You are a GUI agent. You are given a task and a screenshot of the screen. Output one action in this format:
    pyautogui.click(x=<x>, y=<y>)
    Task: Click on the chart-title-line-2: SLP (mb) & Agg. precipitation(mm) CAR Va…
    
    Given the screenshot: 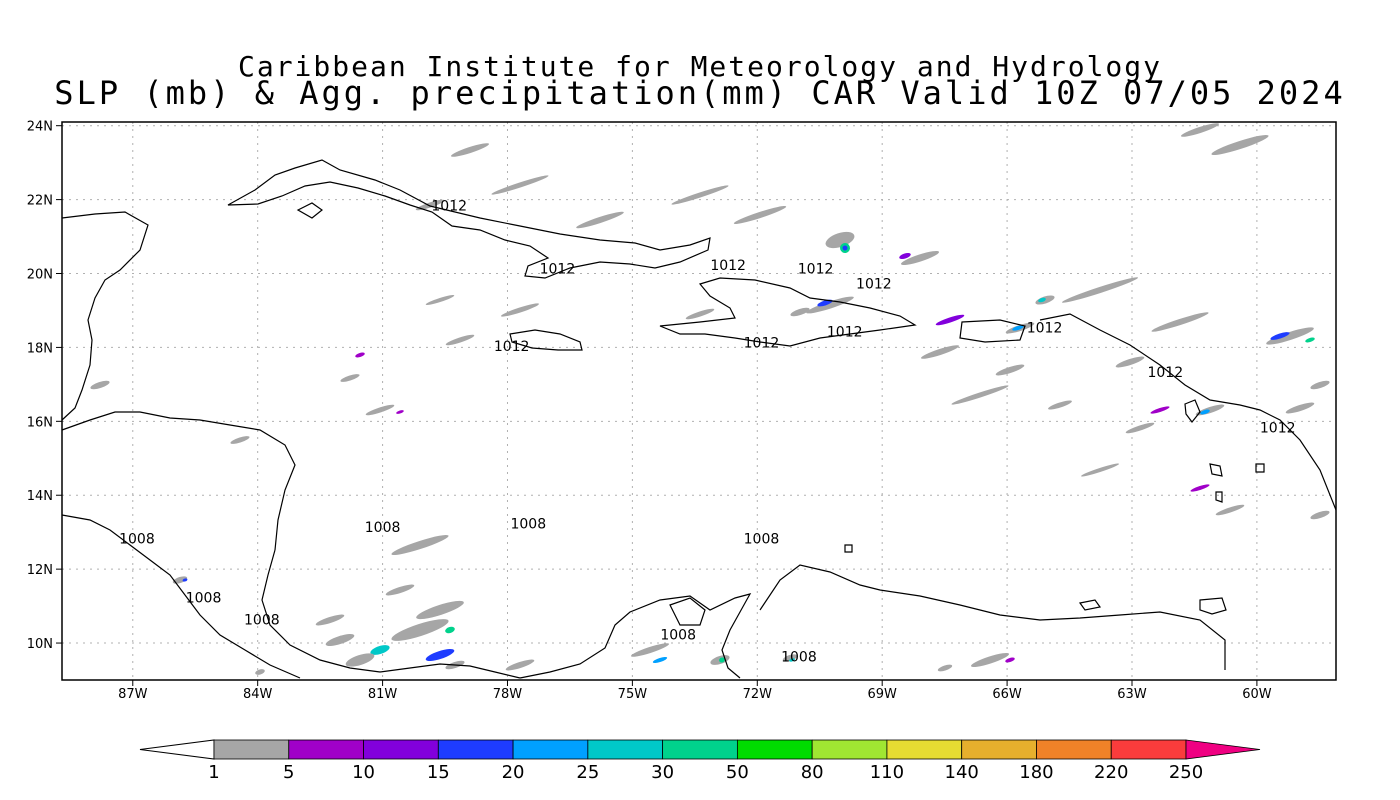 What is the action you would take?
    pyautogui.click(x=700, y=93)
    